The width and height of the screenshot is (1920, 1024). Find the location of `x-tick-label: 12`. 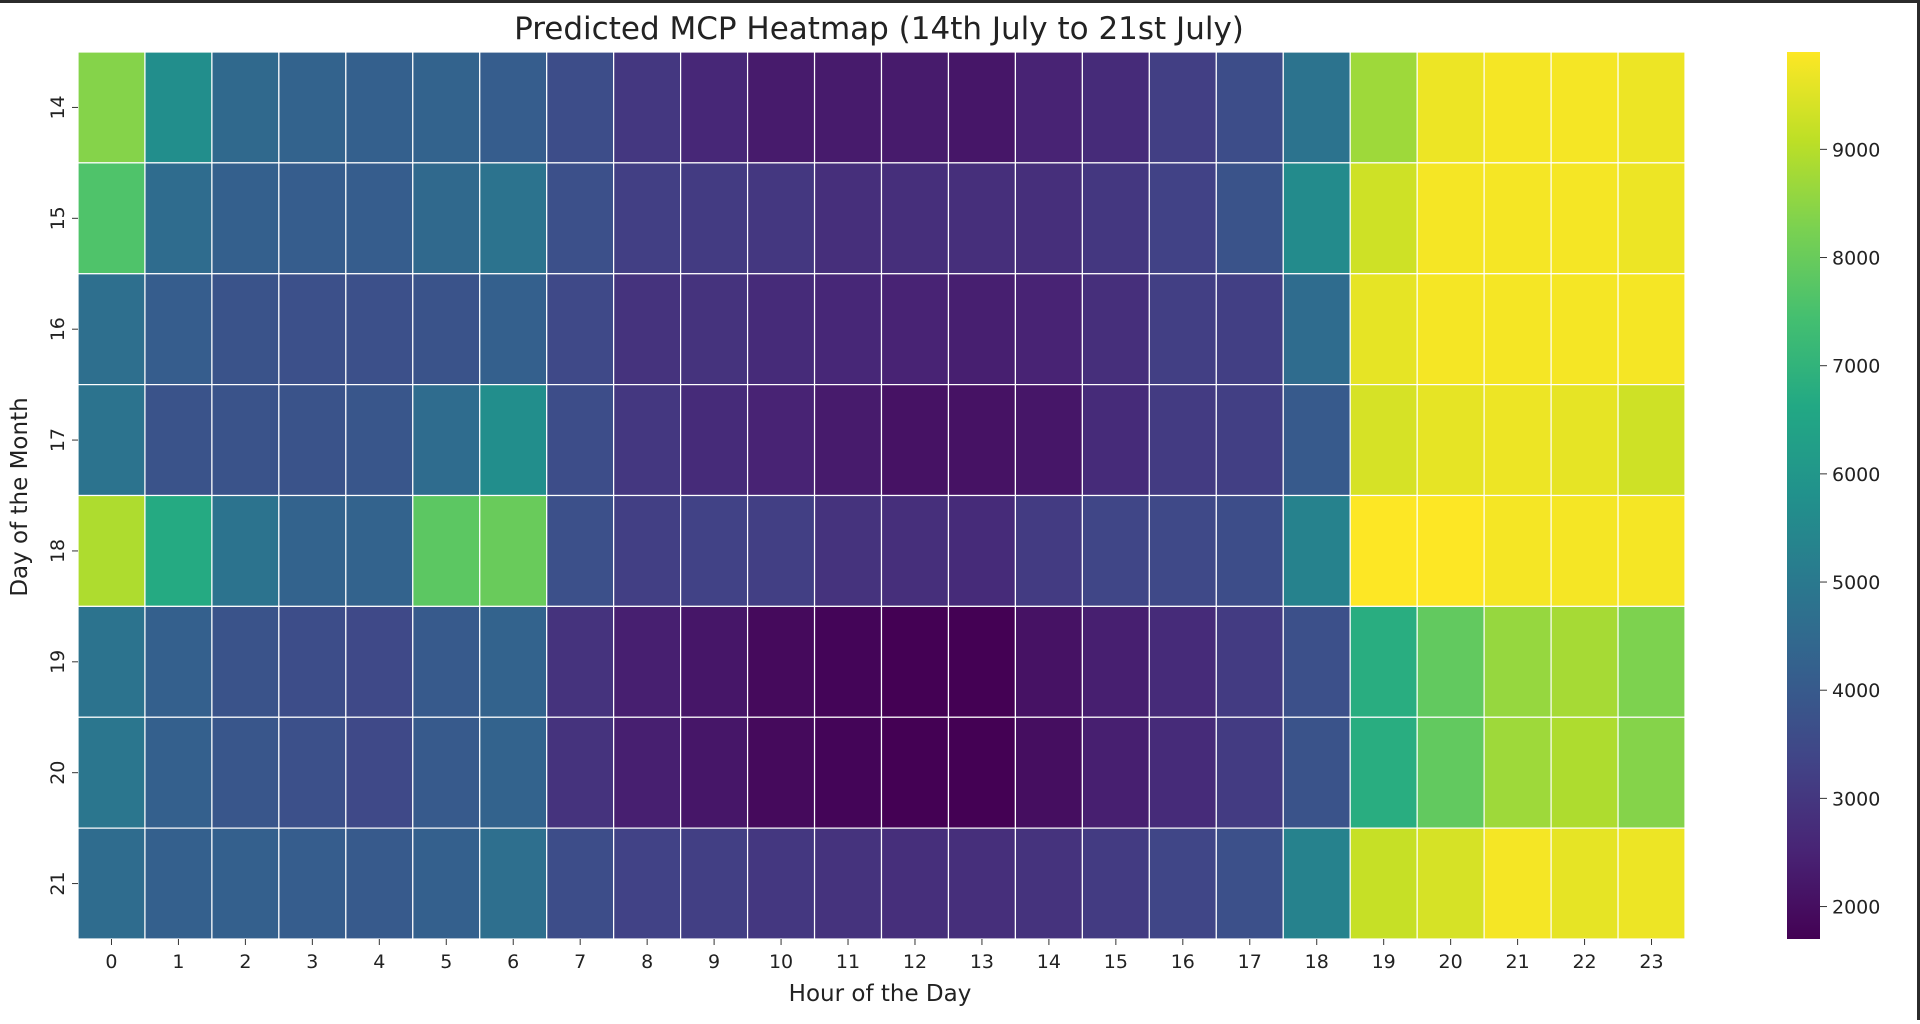

x-tick-label: 12 is located at coordinates (915, 962).